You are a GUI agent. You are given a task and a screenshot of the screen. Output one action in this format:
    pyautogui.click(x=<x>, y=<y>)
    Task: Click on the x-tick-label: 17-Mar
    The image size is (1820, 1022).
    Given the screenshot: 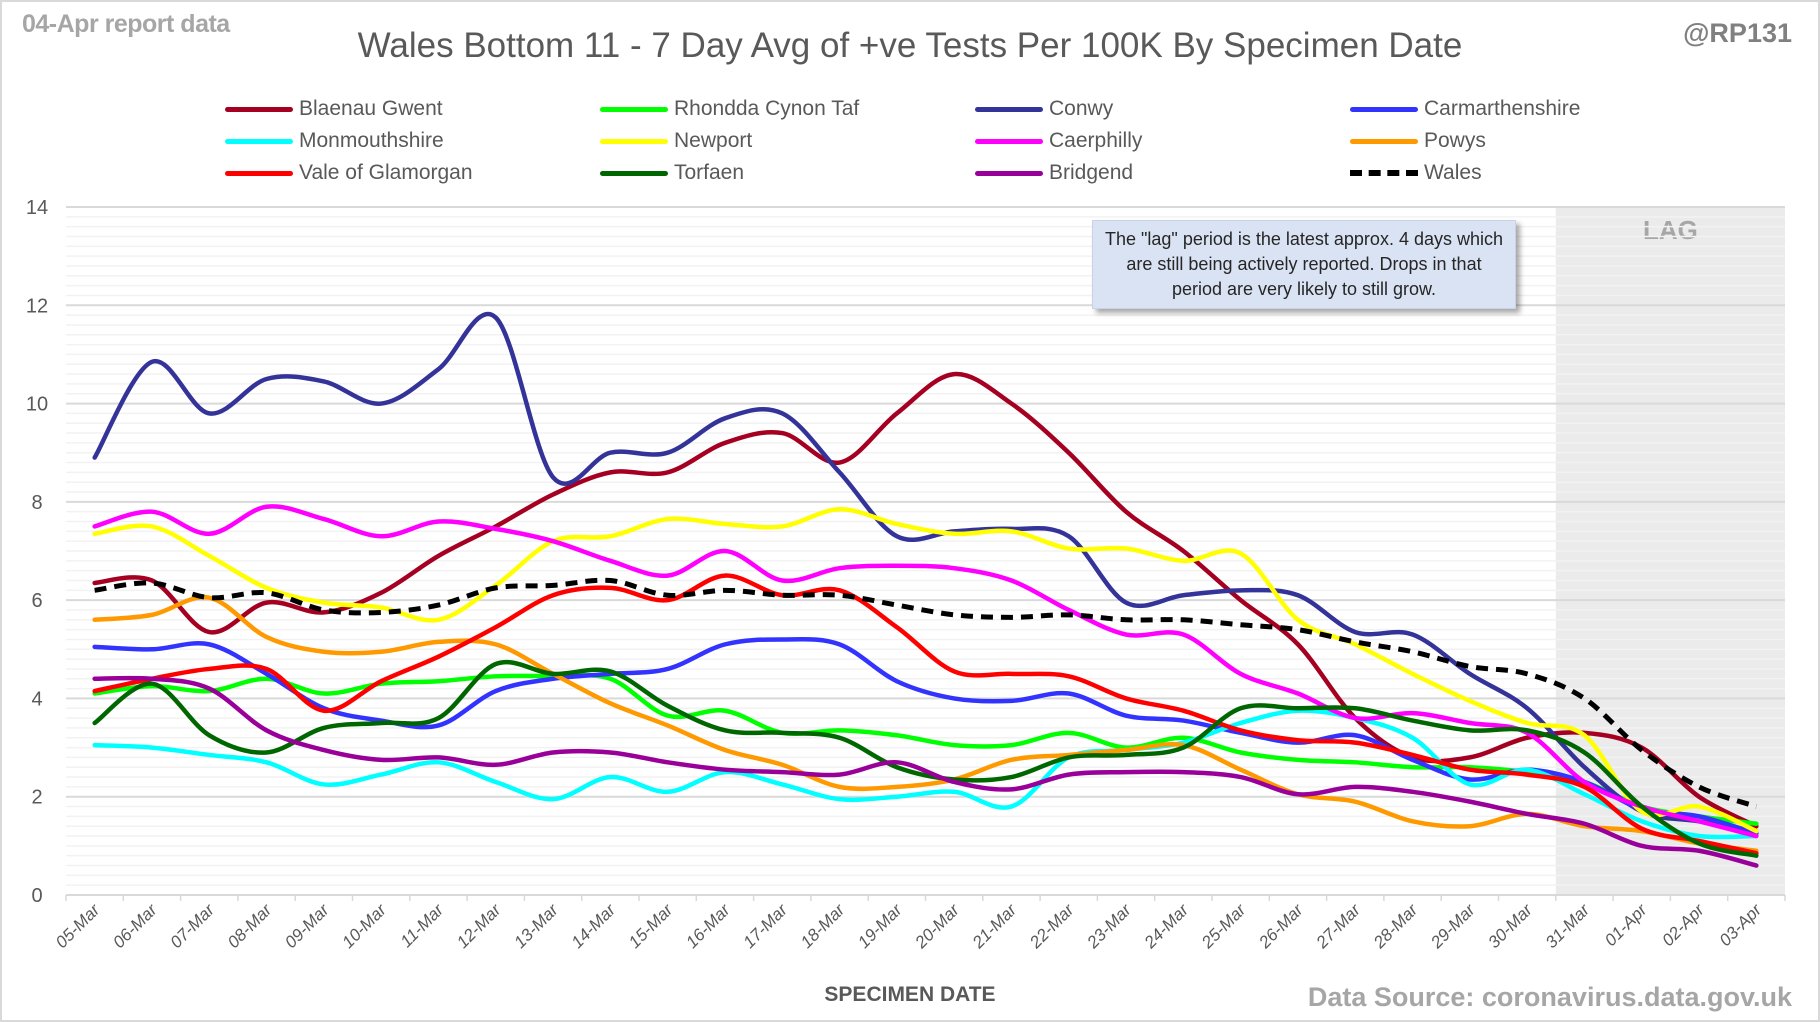 What is the action you would take?
    pyautogui.click(x=766, y=925)
    